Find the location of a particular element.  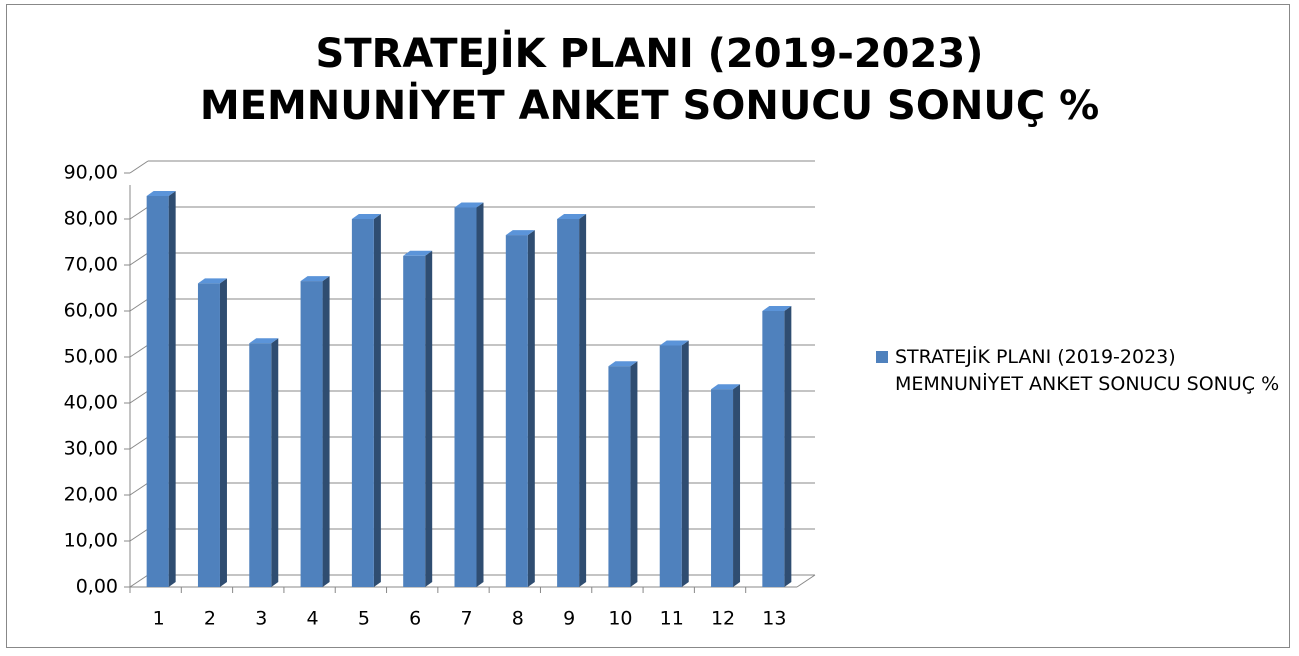

y-tick-label: 80,00 is located at coordinates (91, 219).